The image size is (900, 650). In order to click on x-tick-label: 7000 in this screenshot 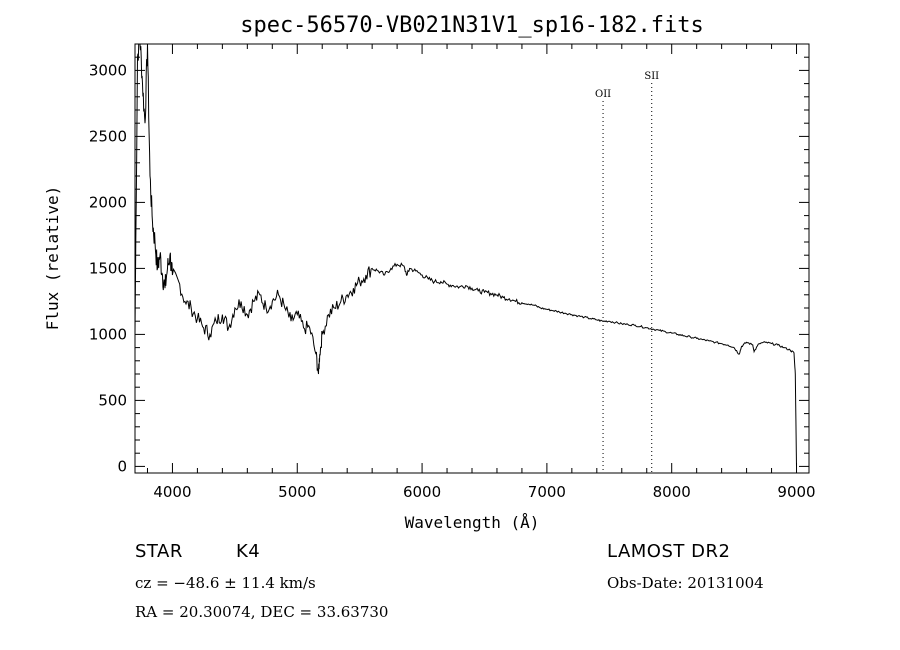, I will do `click(547, 492)`.